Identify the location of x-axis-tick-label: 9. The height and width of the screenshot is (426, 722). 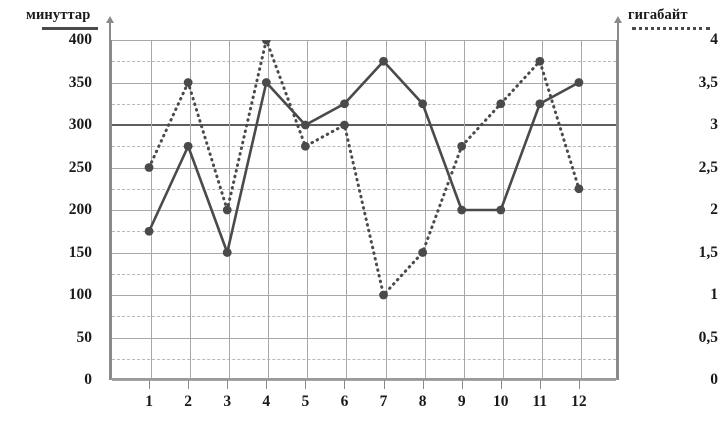
(461, 401).